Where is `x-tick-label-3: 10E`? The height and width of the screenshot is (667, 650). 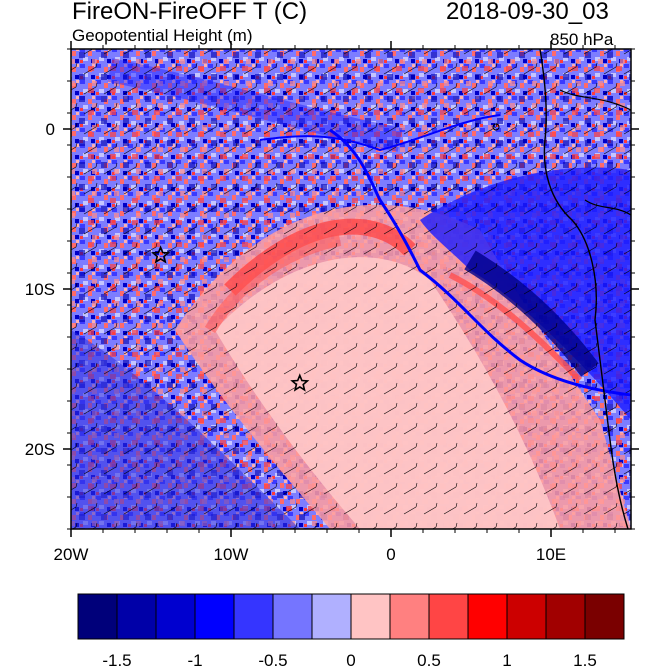 x-tick-label-3: 10E is located at coordinates (551, 554).